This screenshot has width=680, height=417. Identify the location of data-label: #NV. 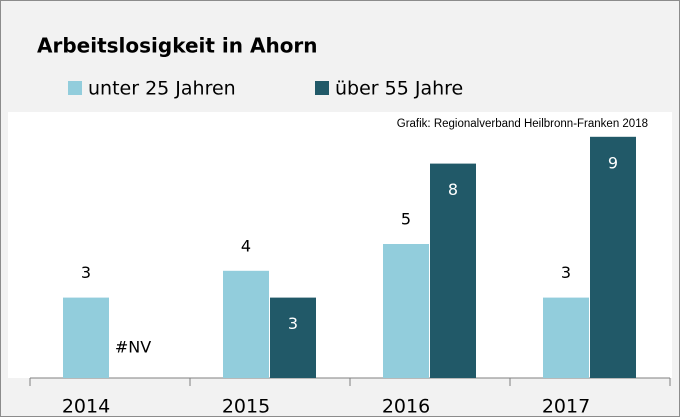
(133, 347).